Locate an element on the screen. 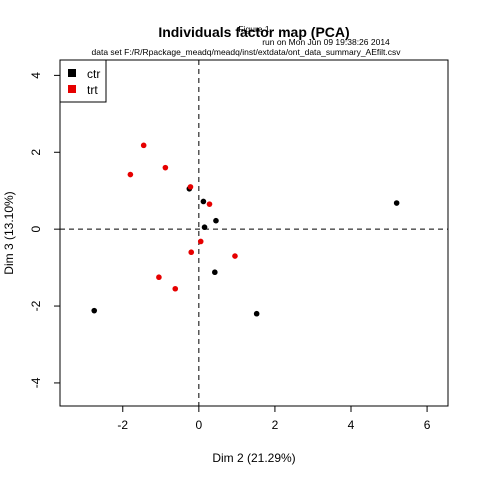 This screenshot has width=480, height=480. x-tick-label: -2 is located at coordinates (122, 425).